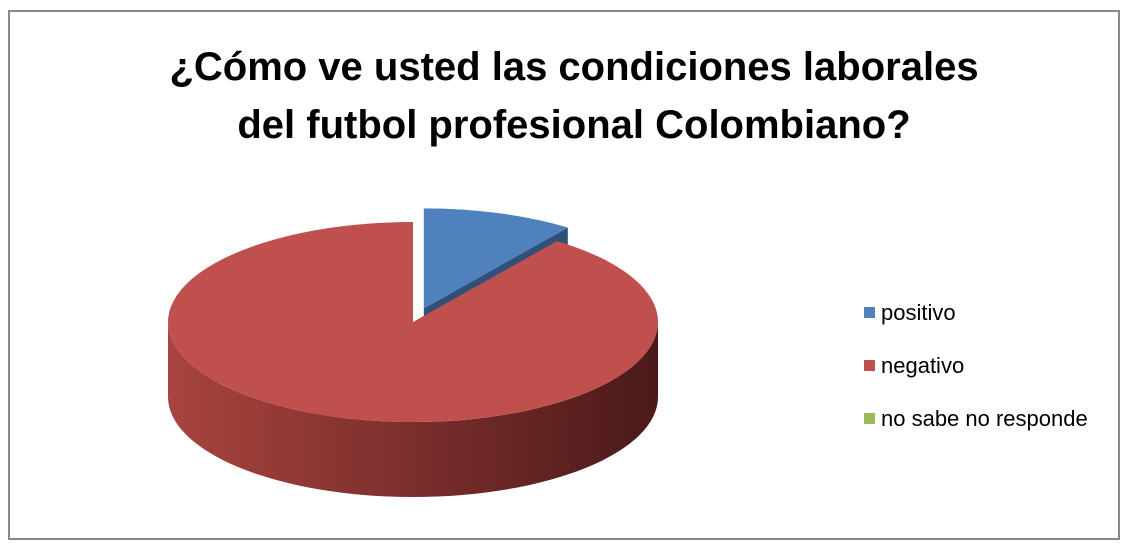  I want to click on legend: positivo negativo no sabe no responde, so click(976, 365).